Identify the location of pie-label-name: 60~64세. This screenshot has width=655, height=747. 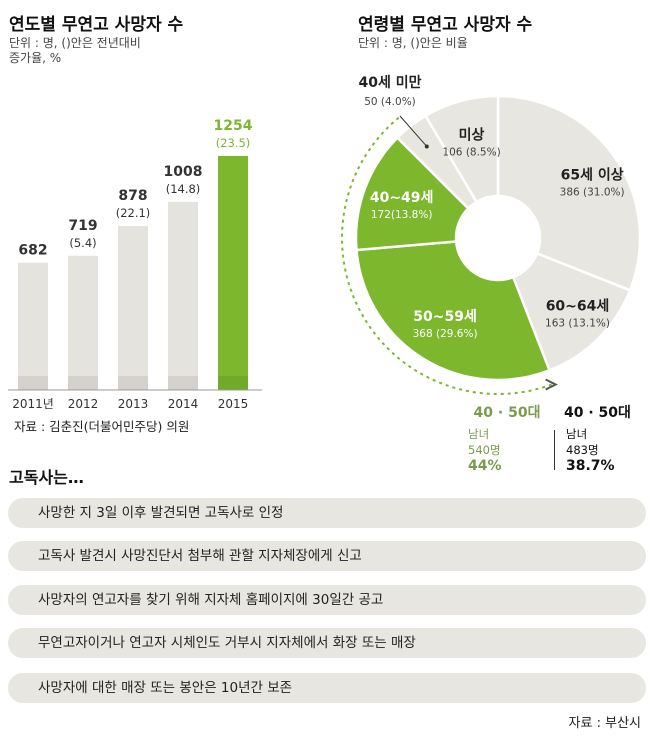
(578, 307).